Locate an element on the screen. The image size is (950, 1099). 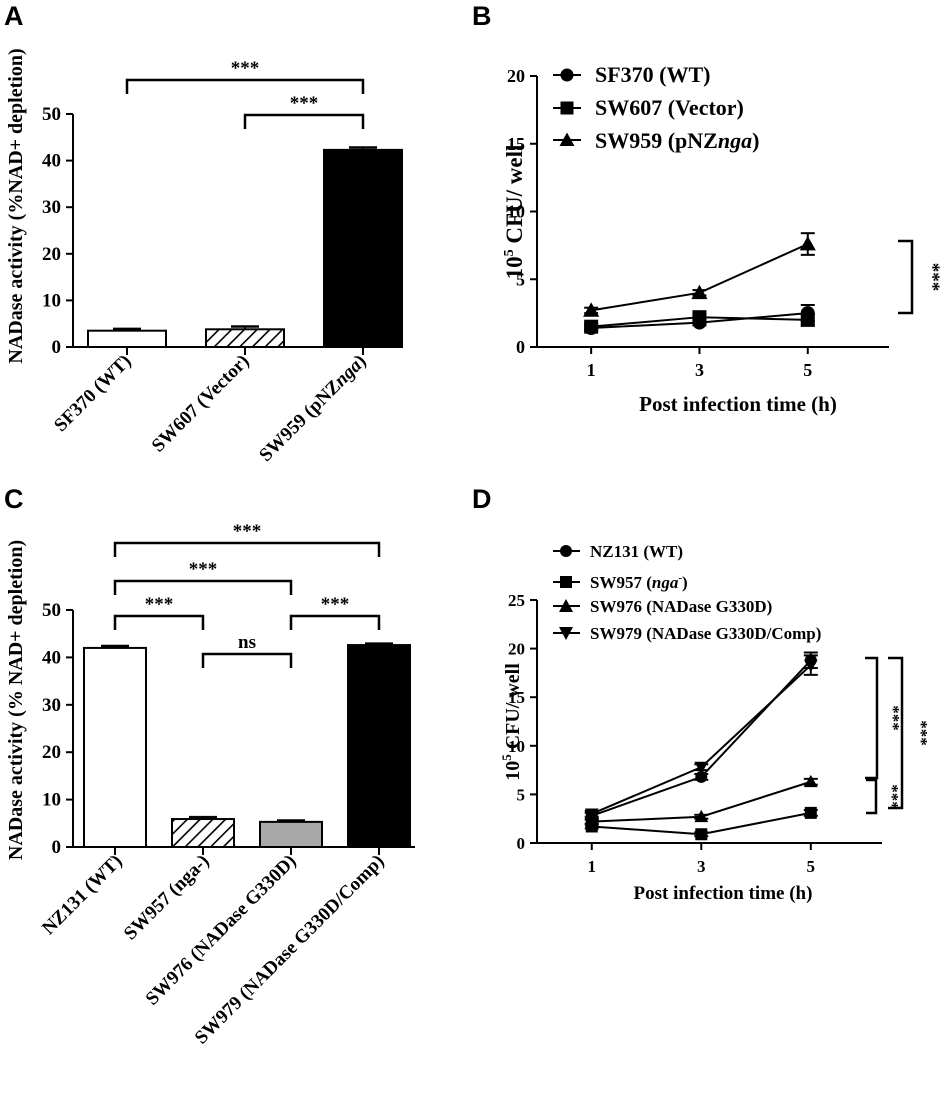
panel-d-legend-label: SW979 (NADase G330D/Comp) is located at coordinates (705, 633).